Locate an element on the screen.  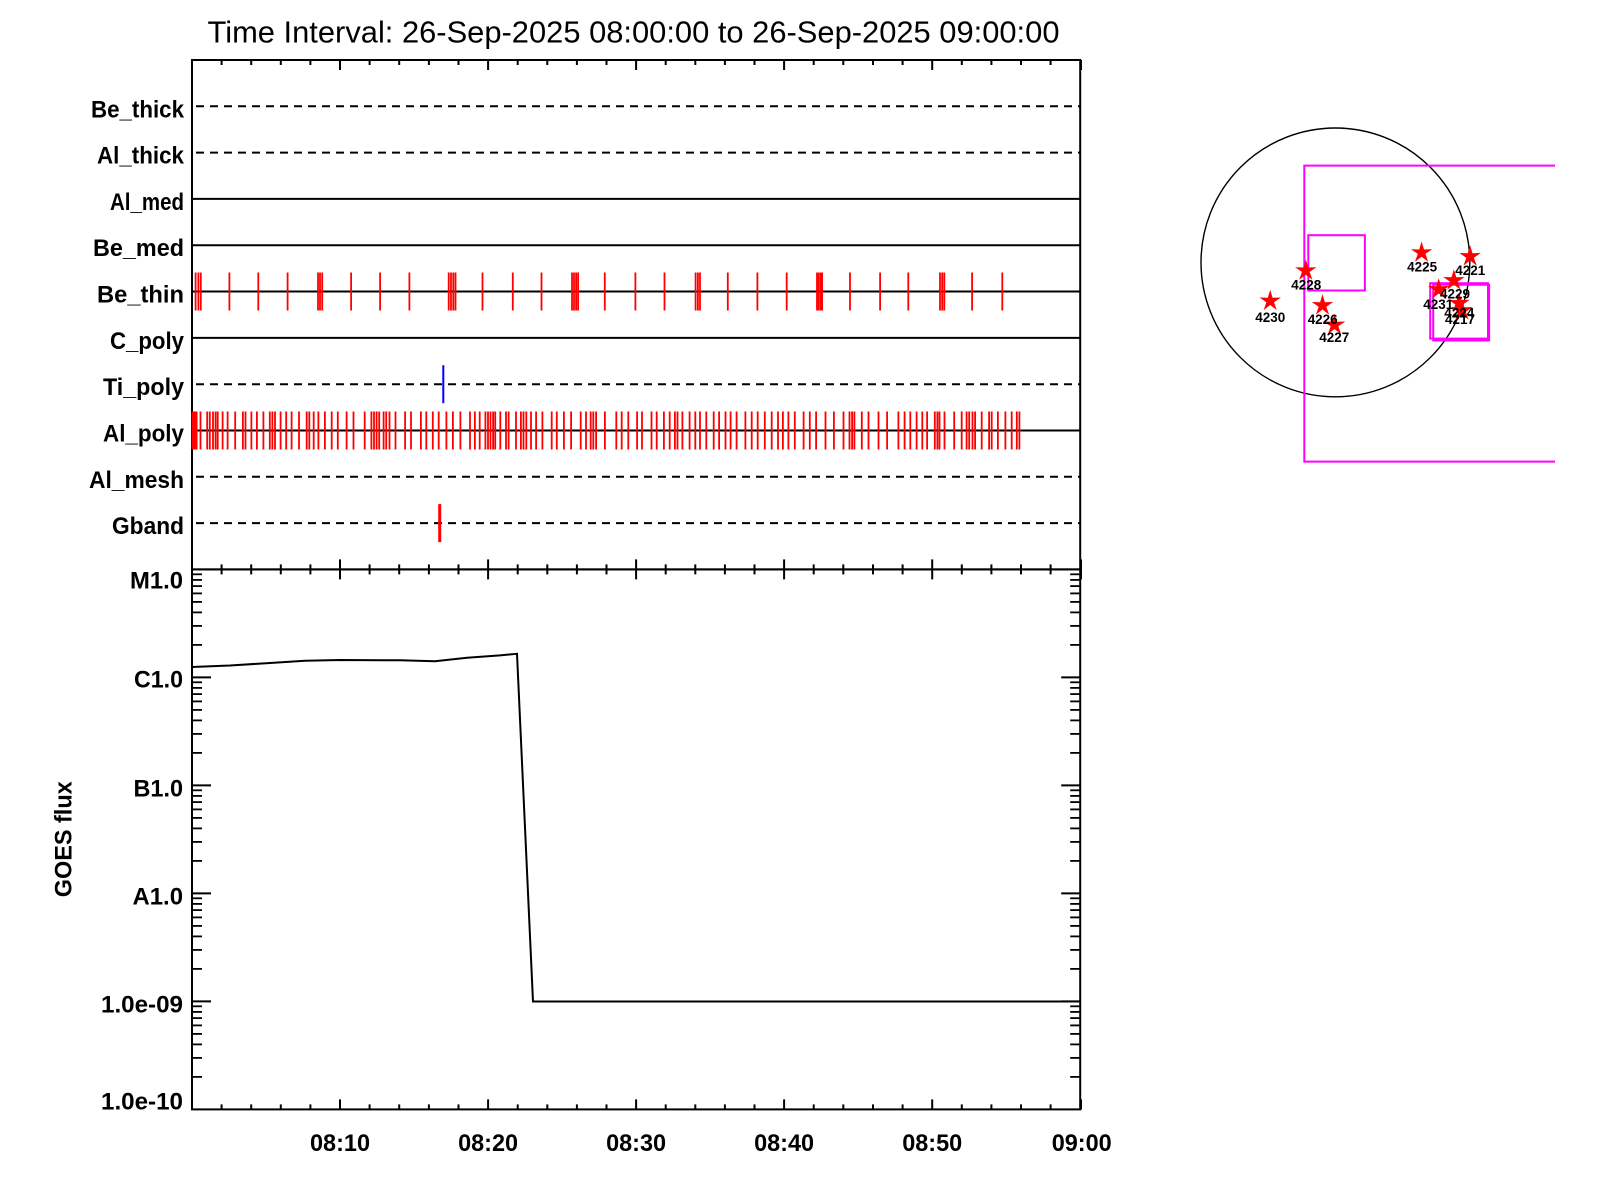
svg-text: Al_mesh is located at coordinates (136, 480).